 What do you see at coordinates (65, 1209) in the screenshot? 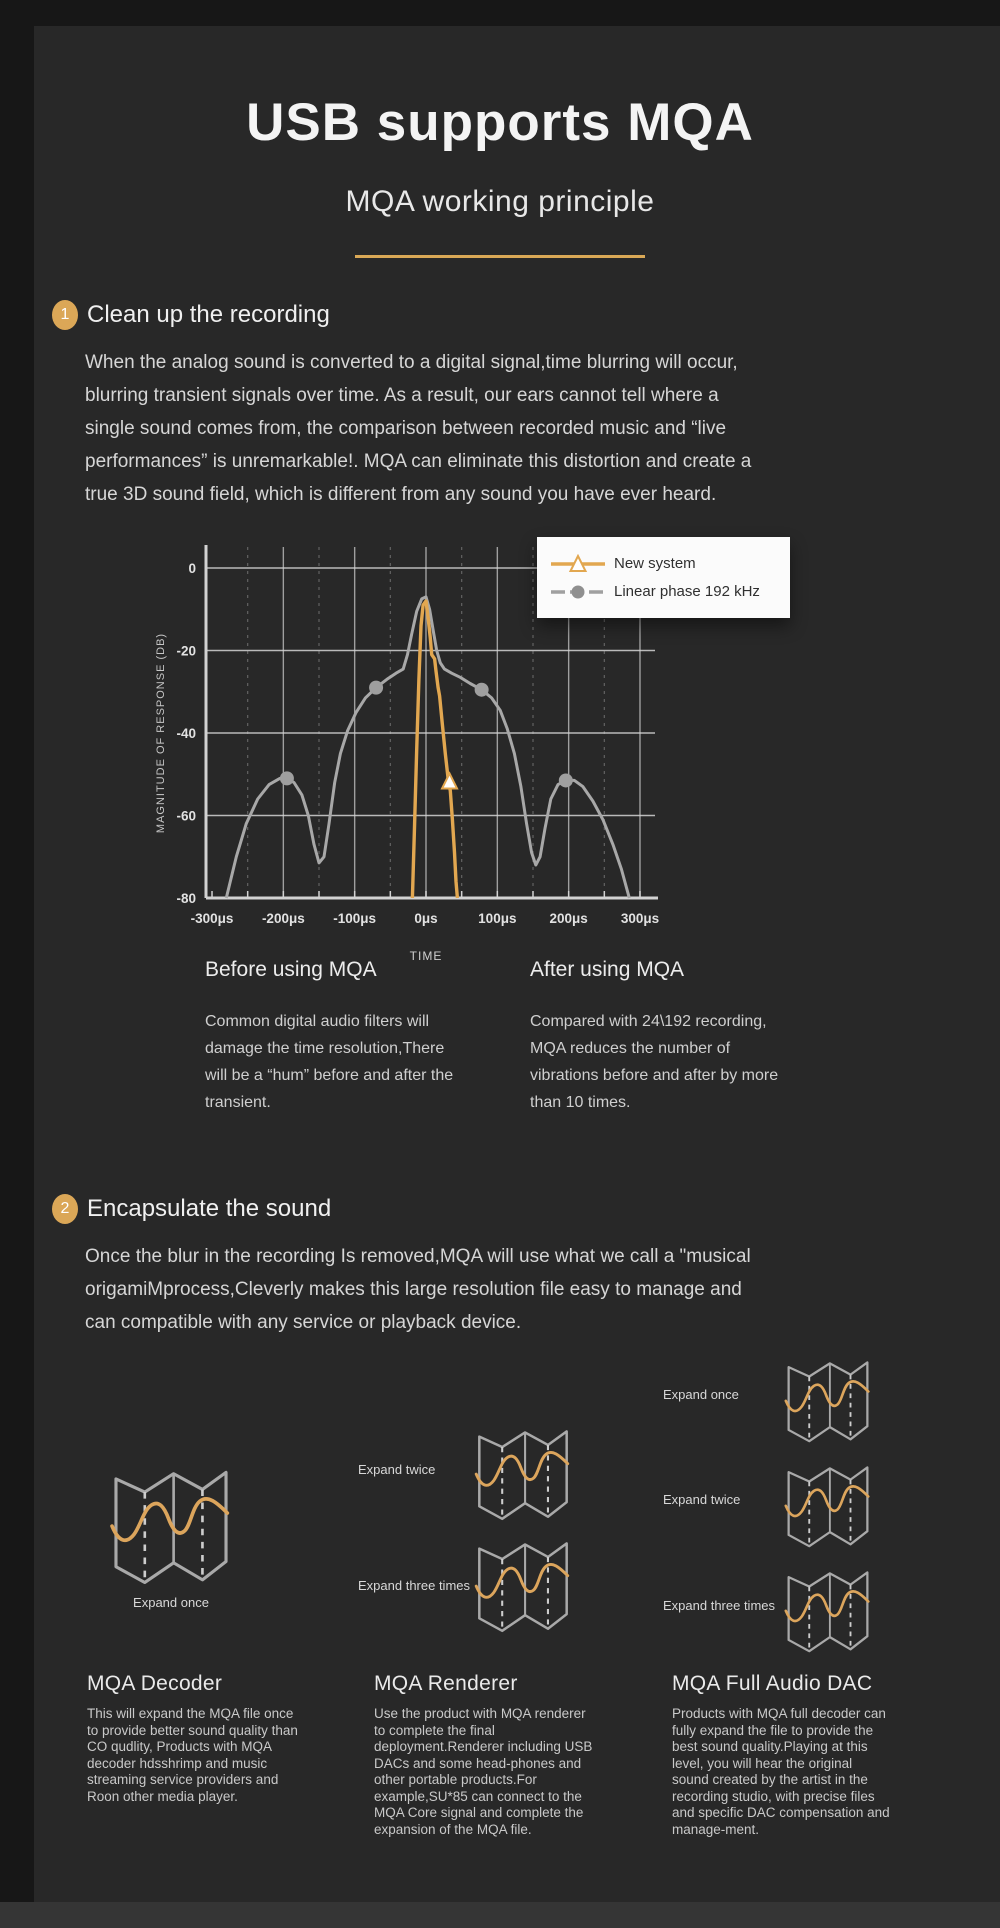
I see `section2-number-badge: 2` at bounding box center [65, 1209].